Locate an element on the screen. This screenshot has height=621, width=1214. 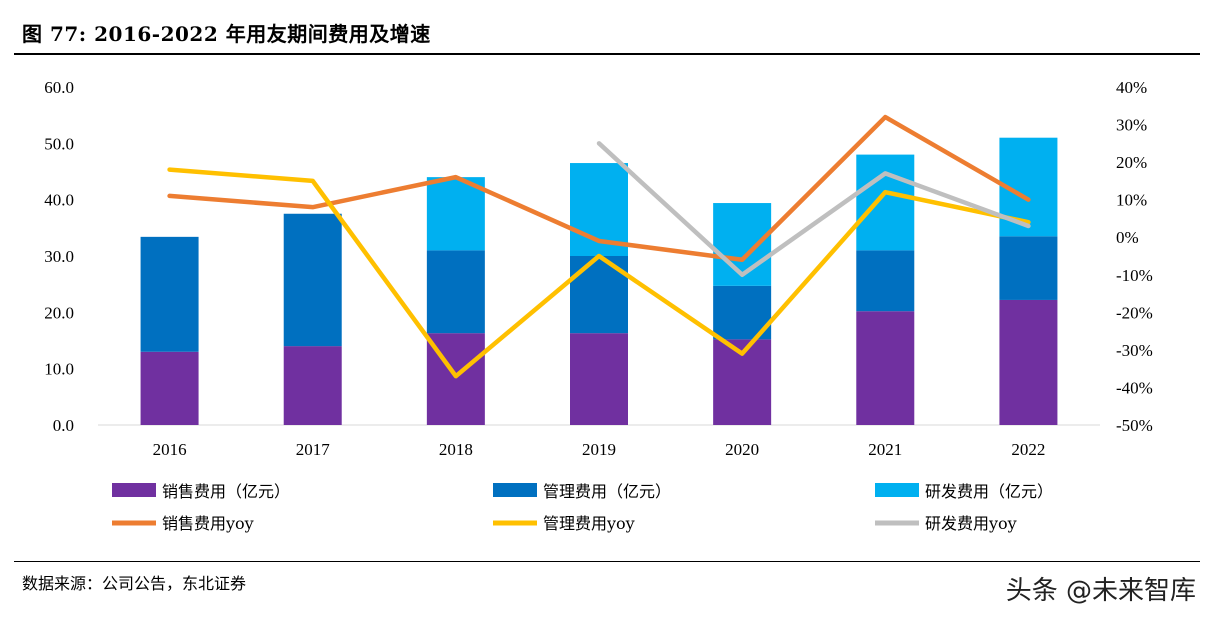
y-right-tick-label: 0% is located at coordinates (1127, 237).